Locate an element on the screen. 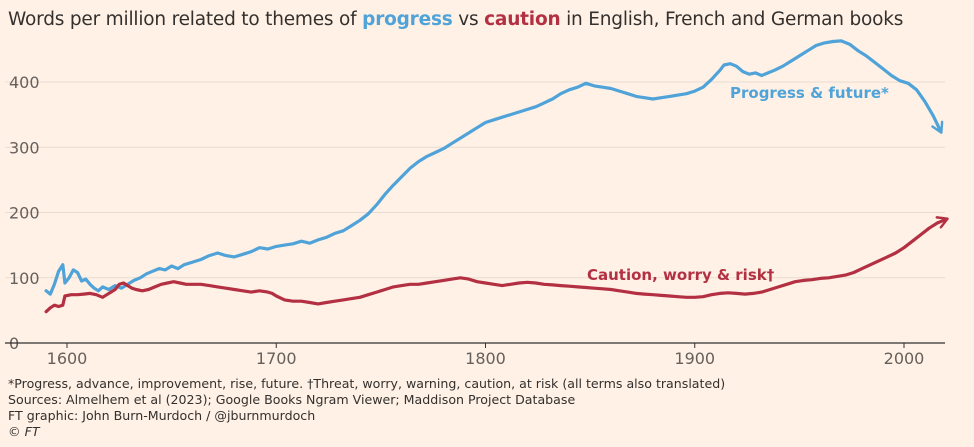  title-middle: vs is located at coordinates (468, 19).